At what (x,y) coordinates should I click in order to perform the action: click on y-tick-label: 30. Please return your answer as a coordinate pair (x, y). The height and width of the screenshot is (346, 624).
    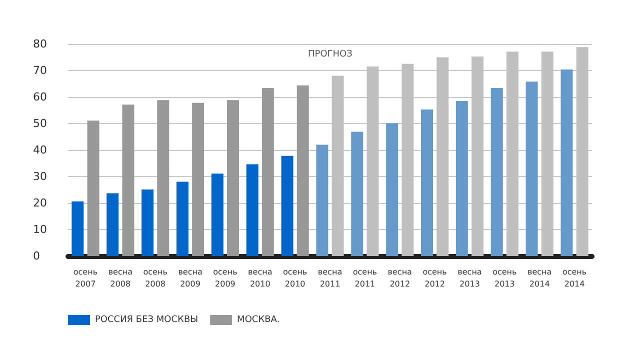
    Looking at the image, I should click on (40, 176).